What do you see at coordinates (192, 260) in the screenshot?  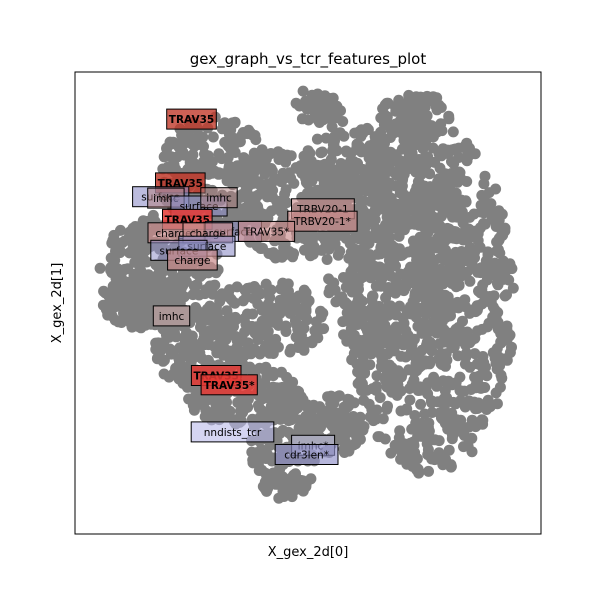 I see `feature-label: charge` at bounding box center [192, 260].